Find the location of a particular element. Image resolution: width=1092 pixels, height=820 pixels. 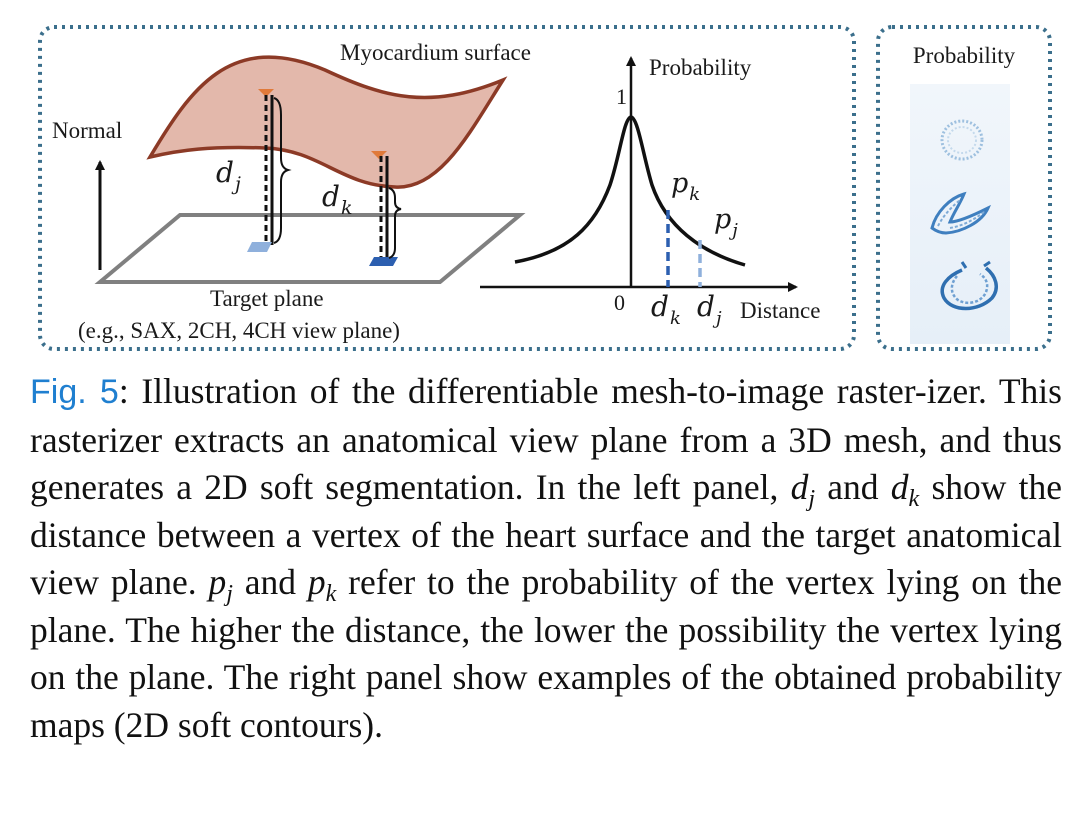

probability-map-2ch is located at coordinates (960, 213).